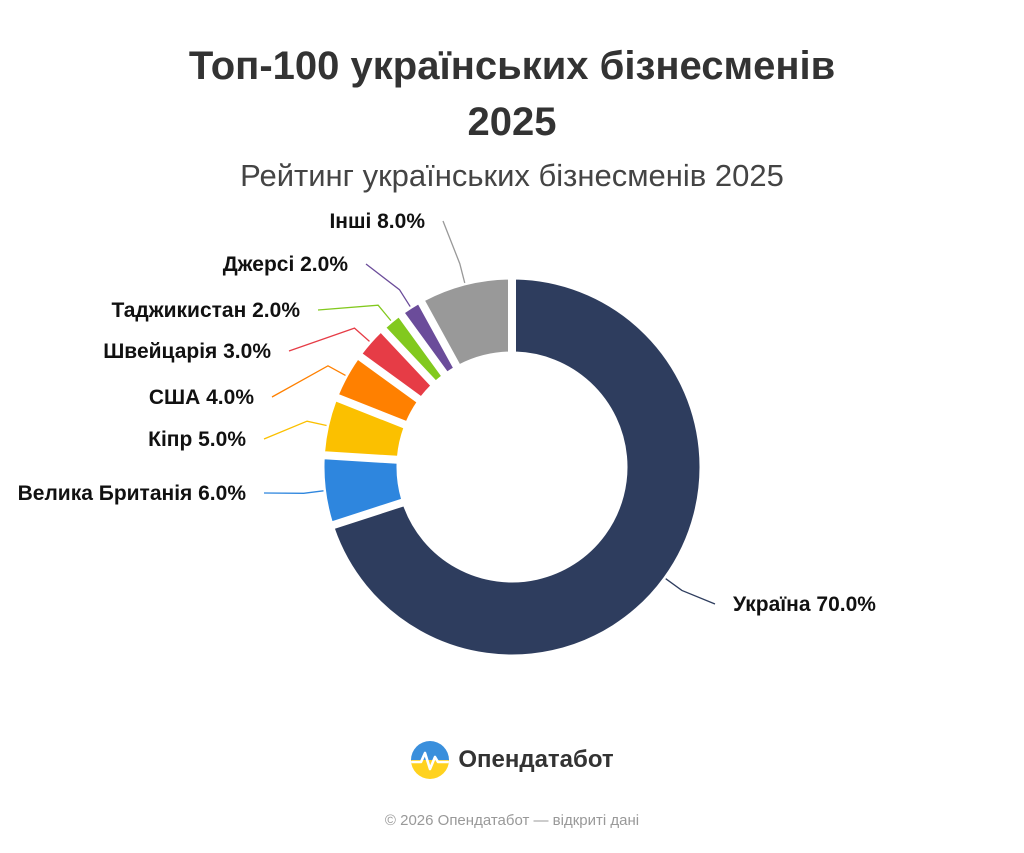 The width and height of the screenshot is (1024, 853). What do you see at coordinates (295, 430) in the screenshot?
I see `connector-кіпр` at bounding box center [295, 430].